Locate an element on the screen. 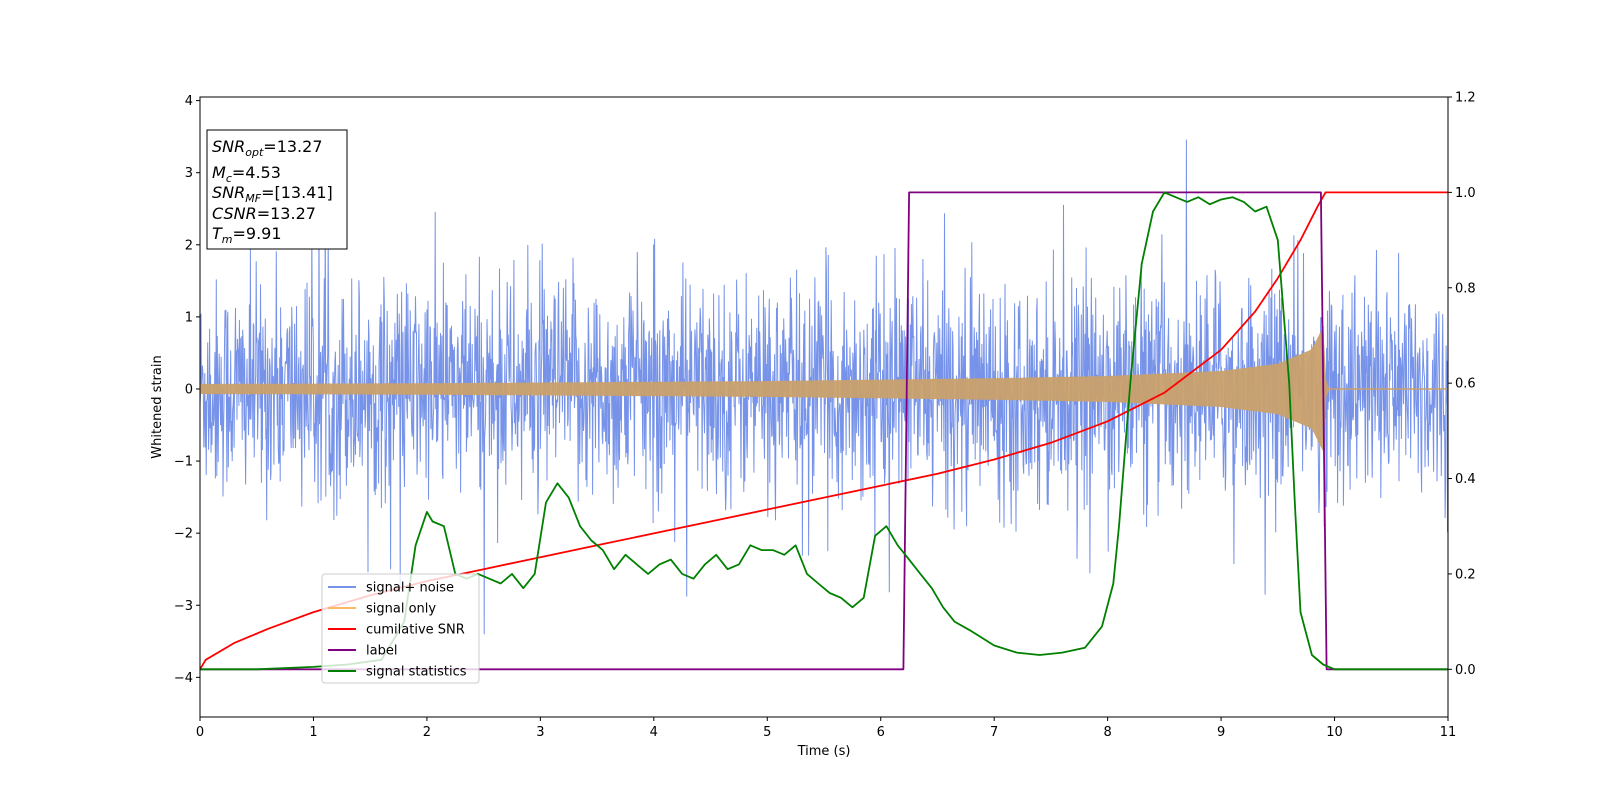  x-axis-label: Time (s) is located at coordinates (824, 751).